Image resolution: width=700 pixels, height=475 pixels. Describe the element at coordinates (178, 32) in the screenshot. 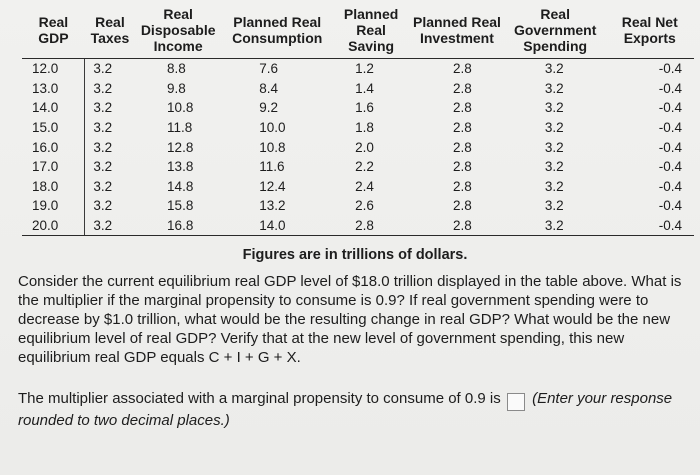

I see `column-header: Real Disposable Income` at that location.